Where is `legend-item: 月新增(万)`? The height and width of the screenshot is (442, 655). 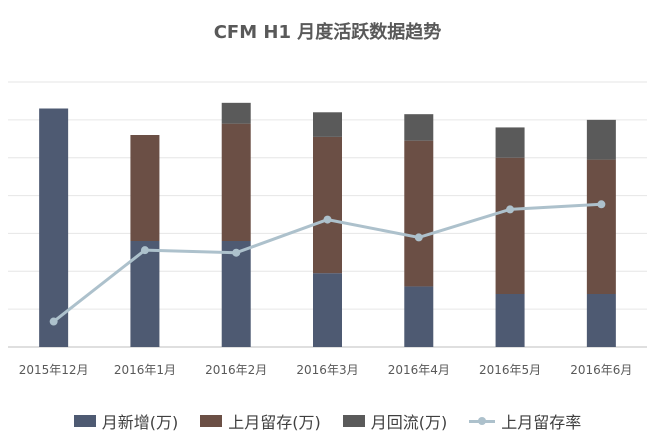 legend-item: 月新增(万) is located at coordinates (126, 421).